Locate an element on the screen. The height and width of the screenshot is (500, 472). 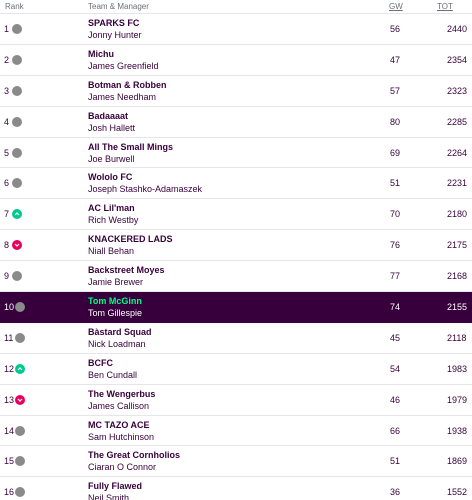
arrow-down-icon is located at coordinates (20, 399).